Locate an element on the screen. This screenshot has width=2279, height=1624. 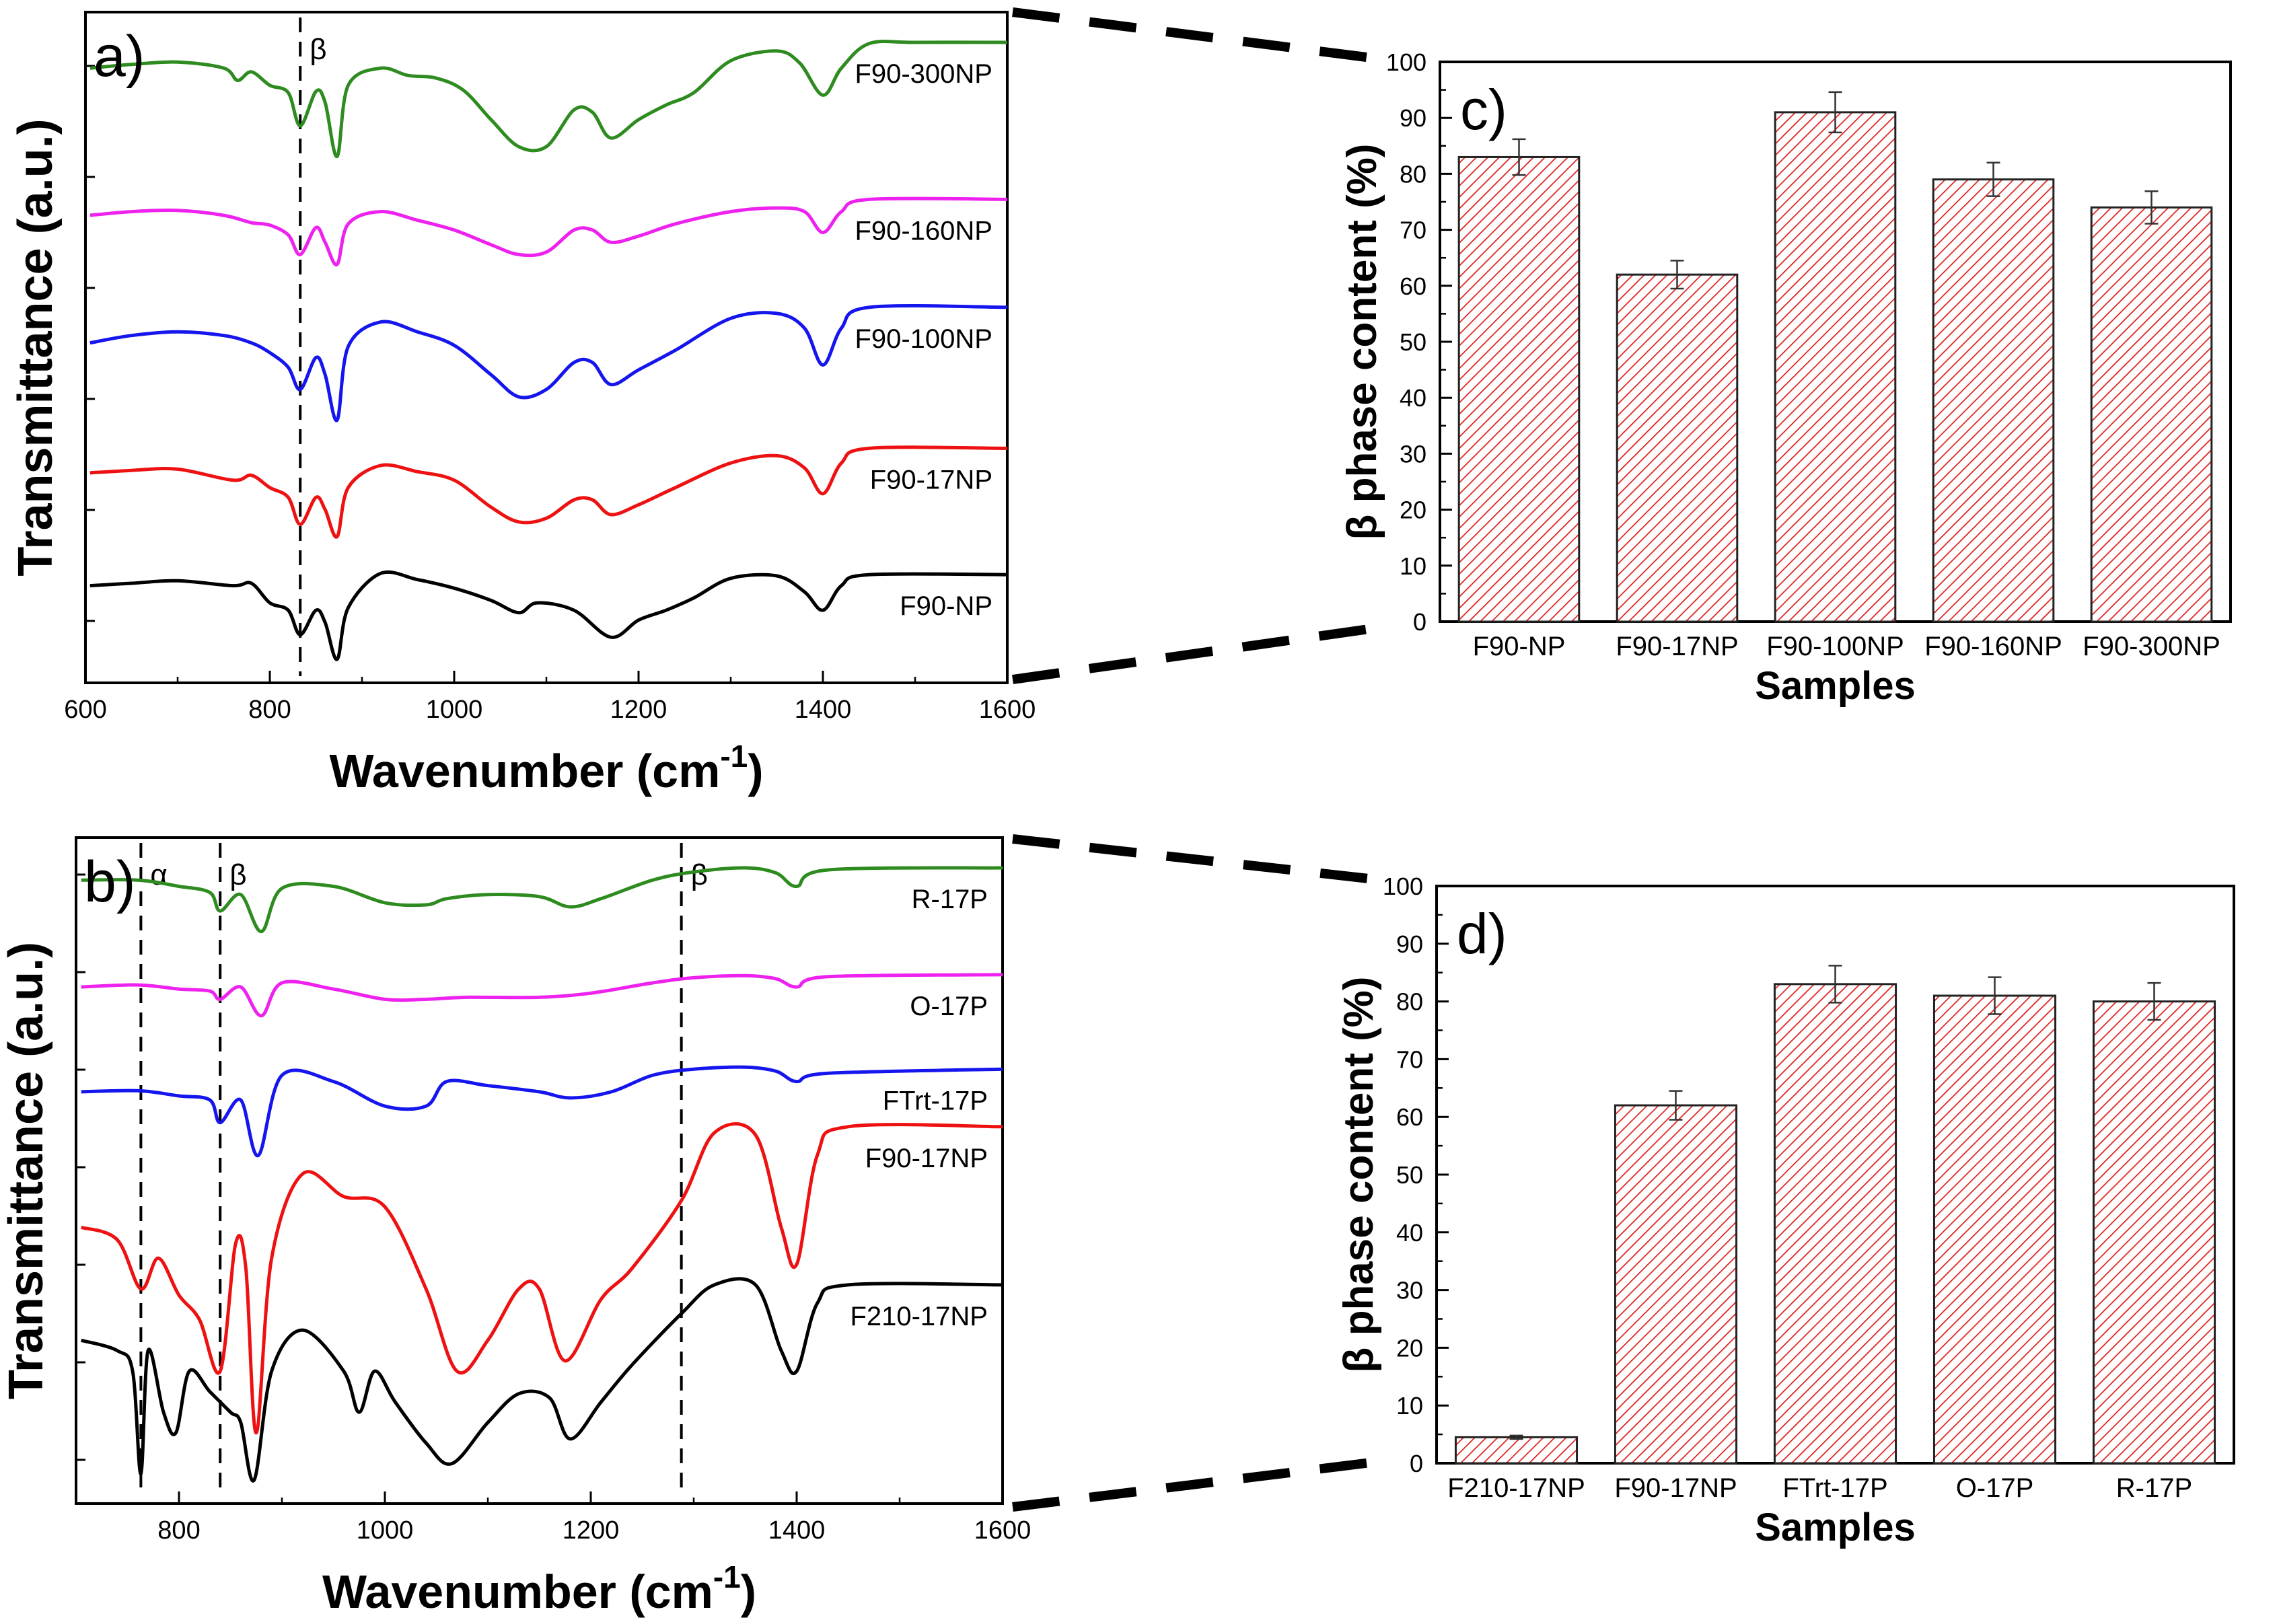
series-line-f90-100np is located at coordinates (548, 362).